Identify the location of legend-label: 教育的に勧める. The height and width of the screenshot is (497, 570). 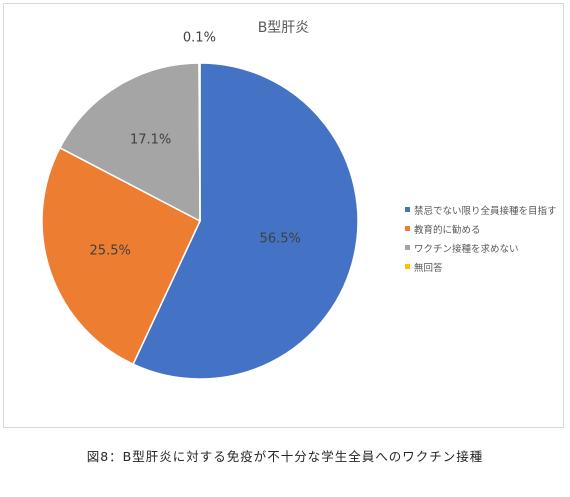
(447, 230).